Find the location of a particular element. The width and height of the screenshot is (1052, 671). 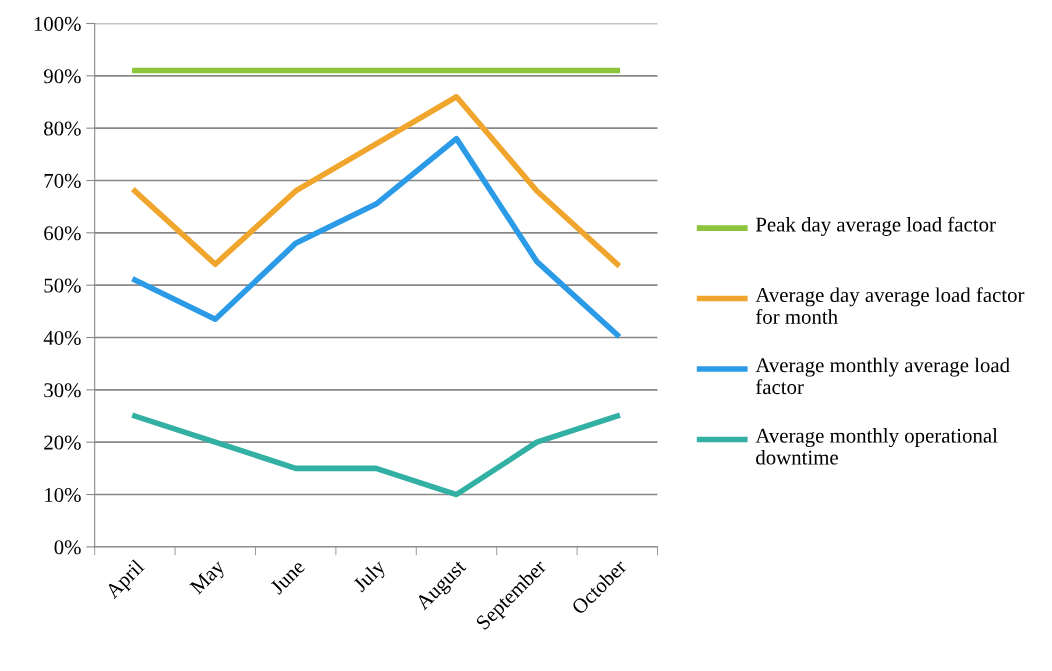

legend-label: Peak day average load factor is located at coordinates (875, 226).